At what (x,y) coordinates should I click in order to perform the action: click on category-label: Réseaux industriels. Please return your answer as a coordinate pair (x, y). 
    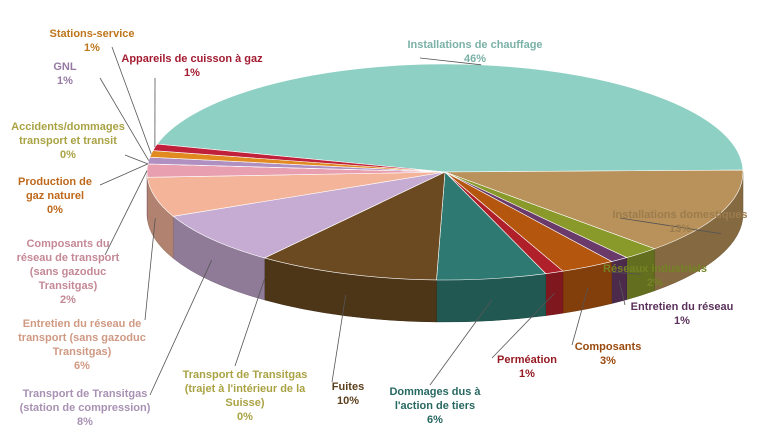
    Looking at the image, I should click on (655, 269).